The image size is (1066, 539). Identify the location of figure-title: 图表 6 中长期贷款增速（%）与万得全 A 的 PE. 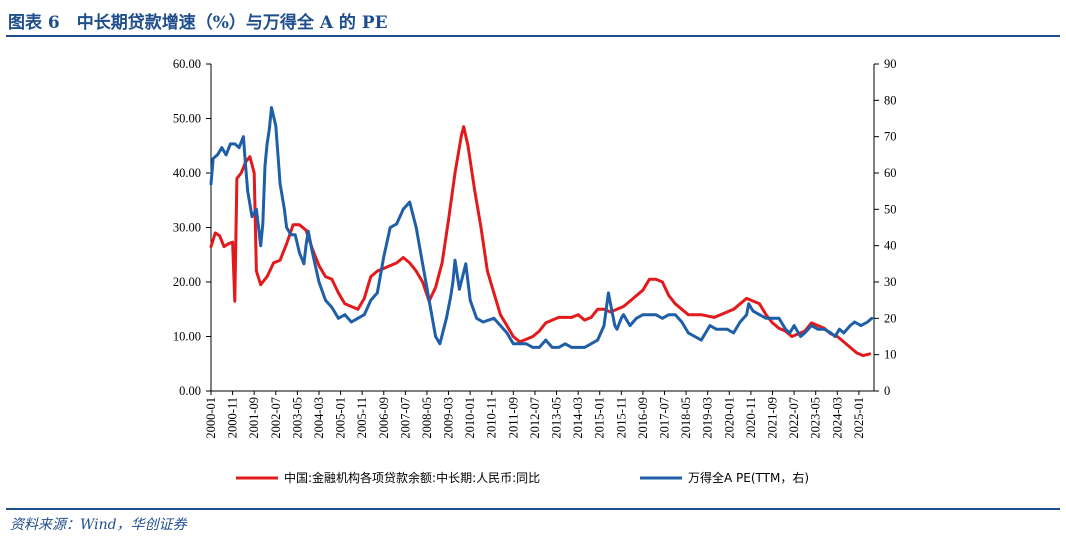
(198, 23).